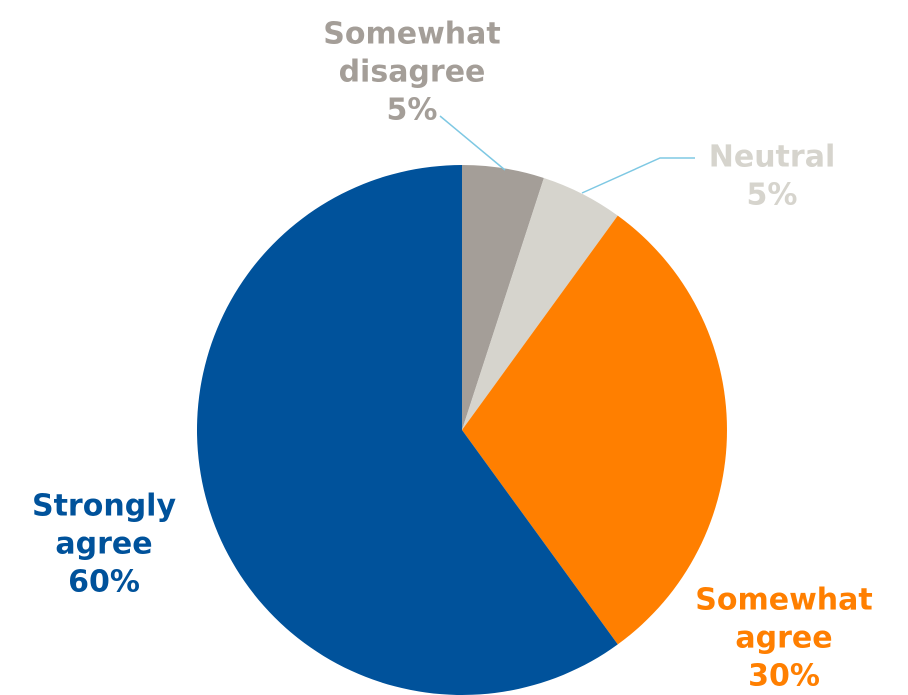 Image resolution: width=908 pixels, height=695 pixels. I want to click on slice-label-somewhat-agree: Somewhat agree 30%, so click(783, 638).